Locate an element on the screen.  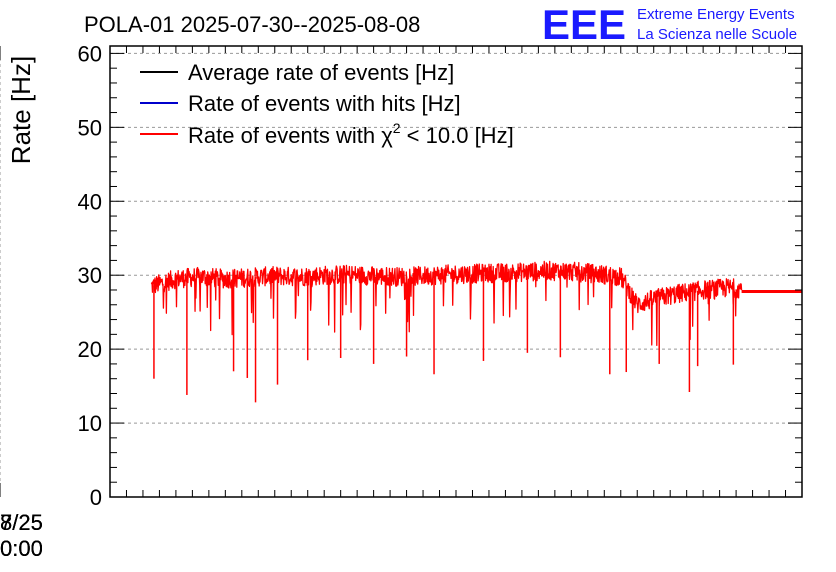
y-tick-label: 20 is located at coordinates (90, 349).